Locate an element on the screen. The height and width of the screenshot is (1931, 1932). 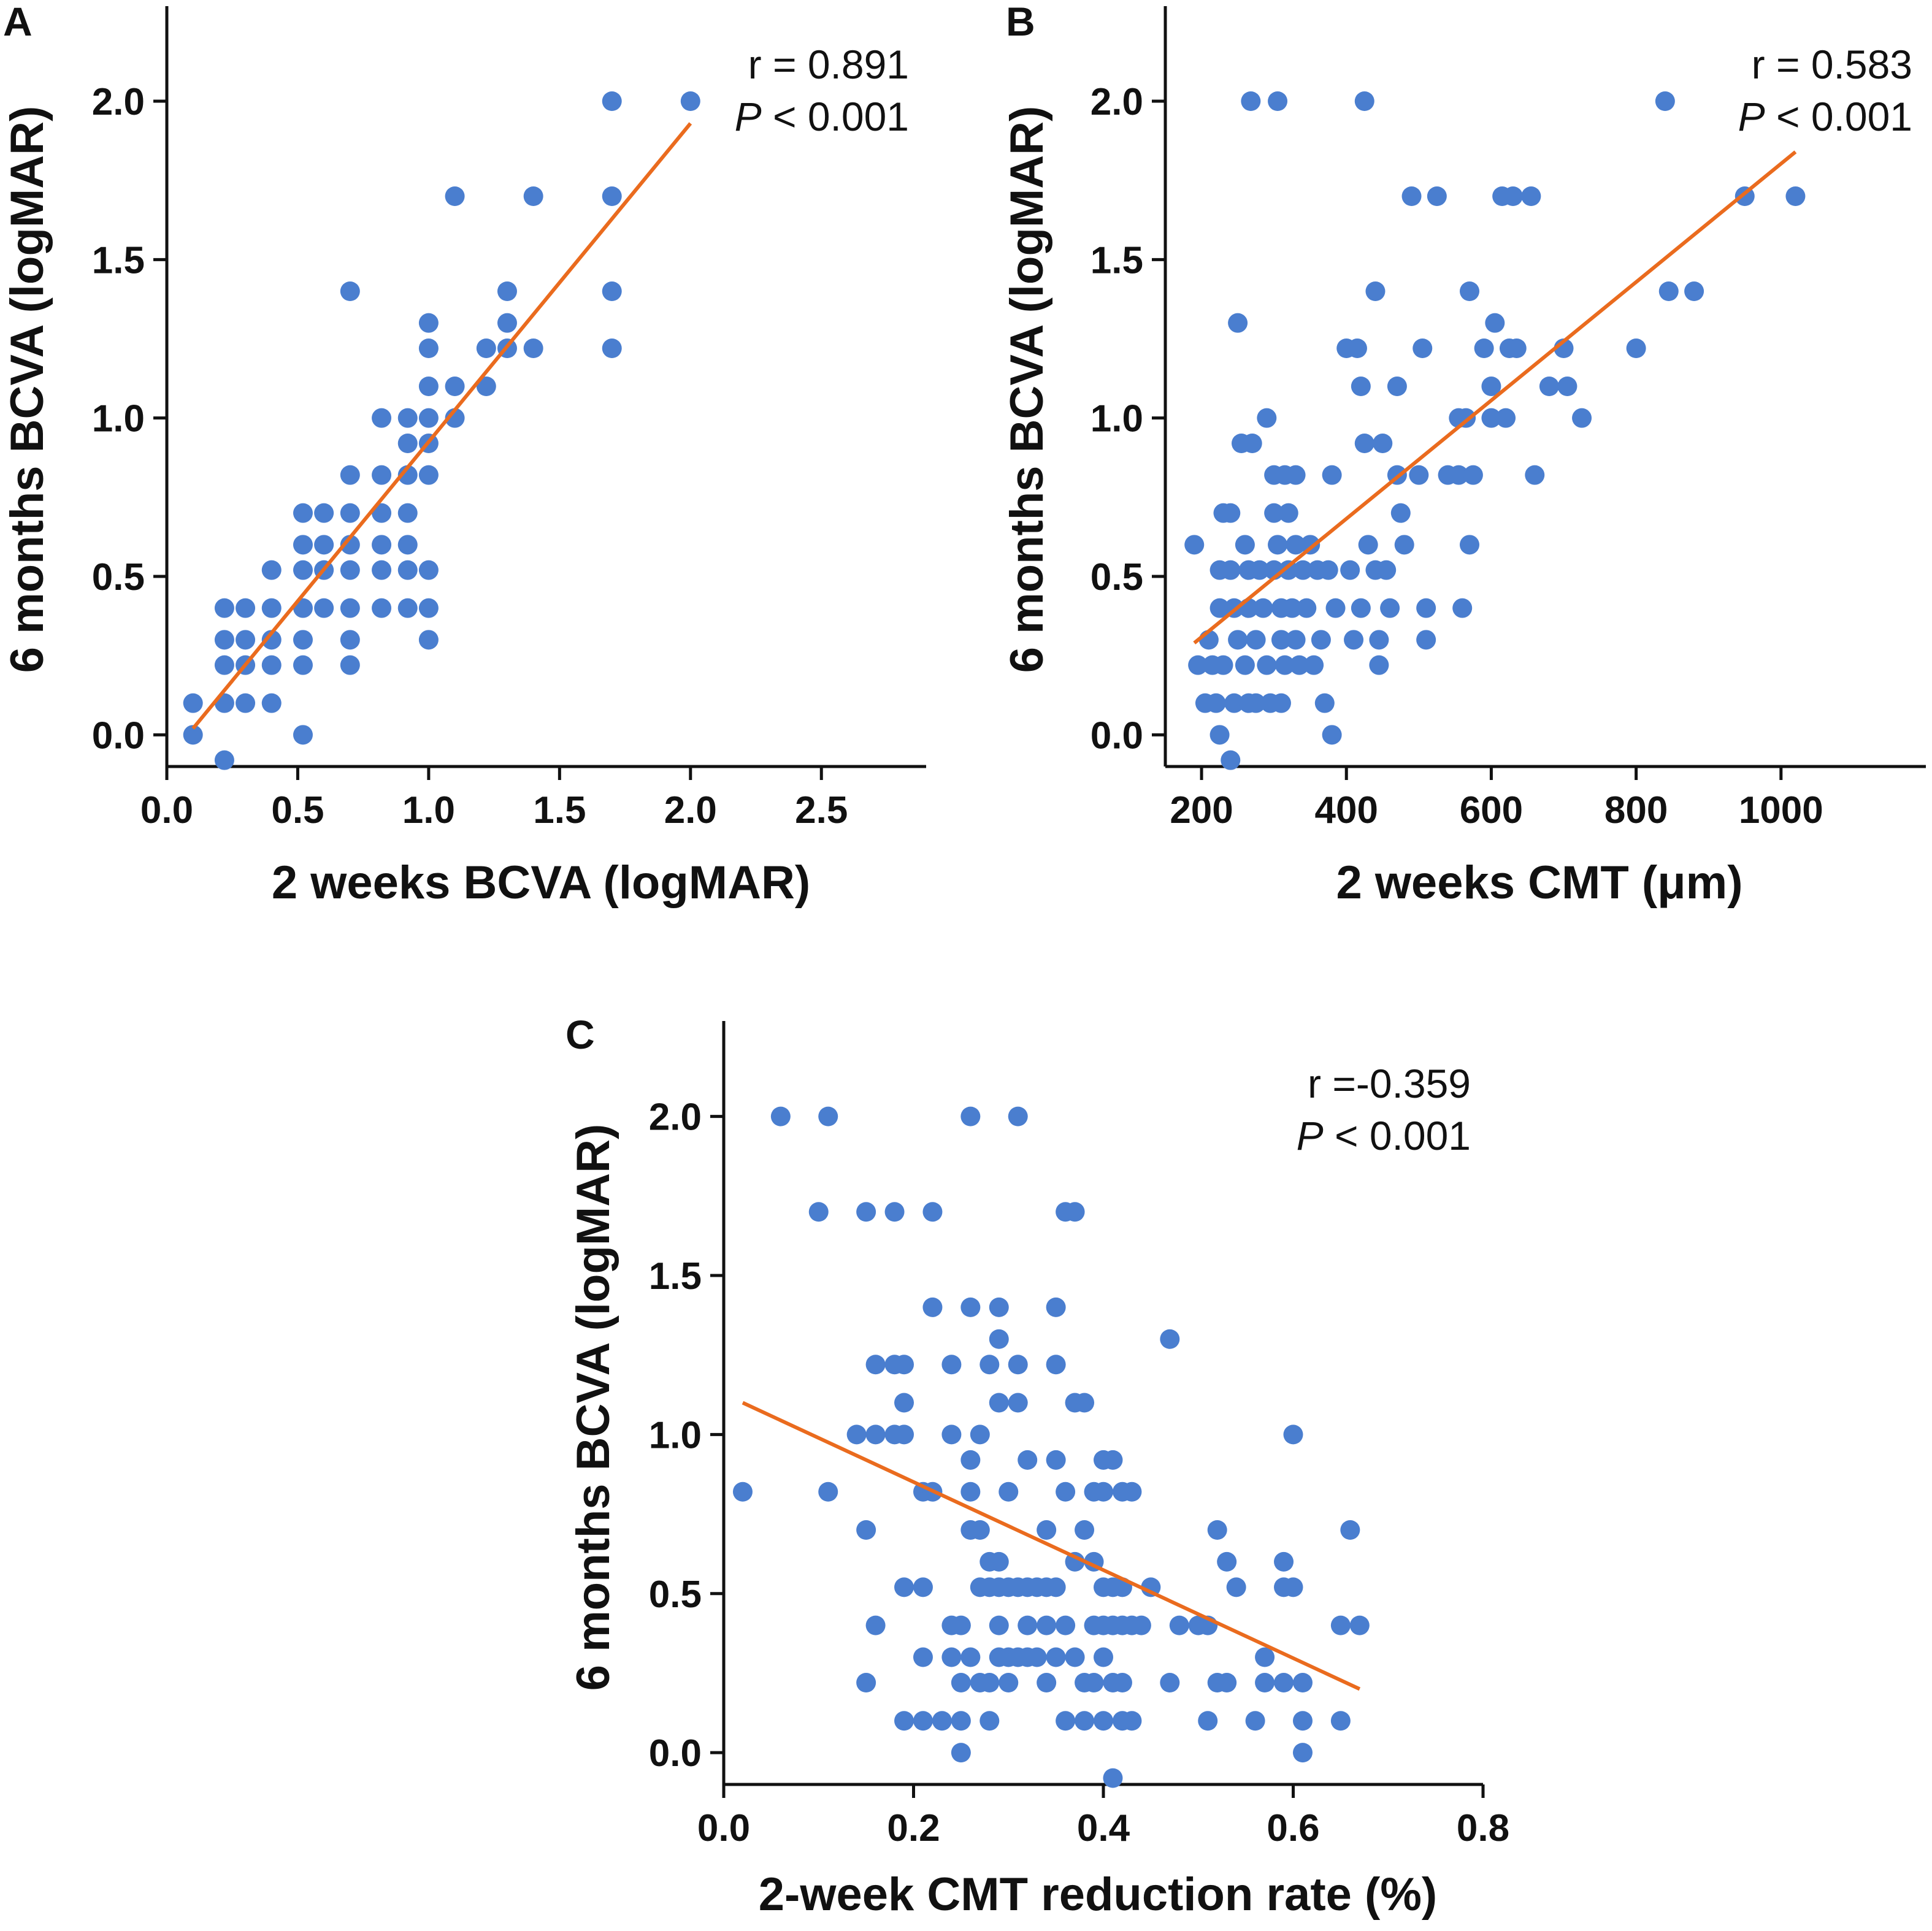
y-tick-label-a: 0.5 is located at coordinates (118, 577).